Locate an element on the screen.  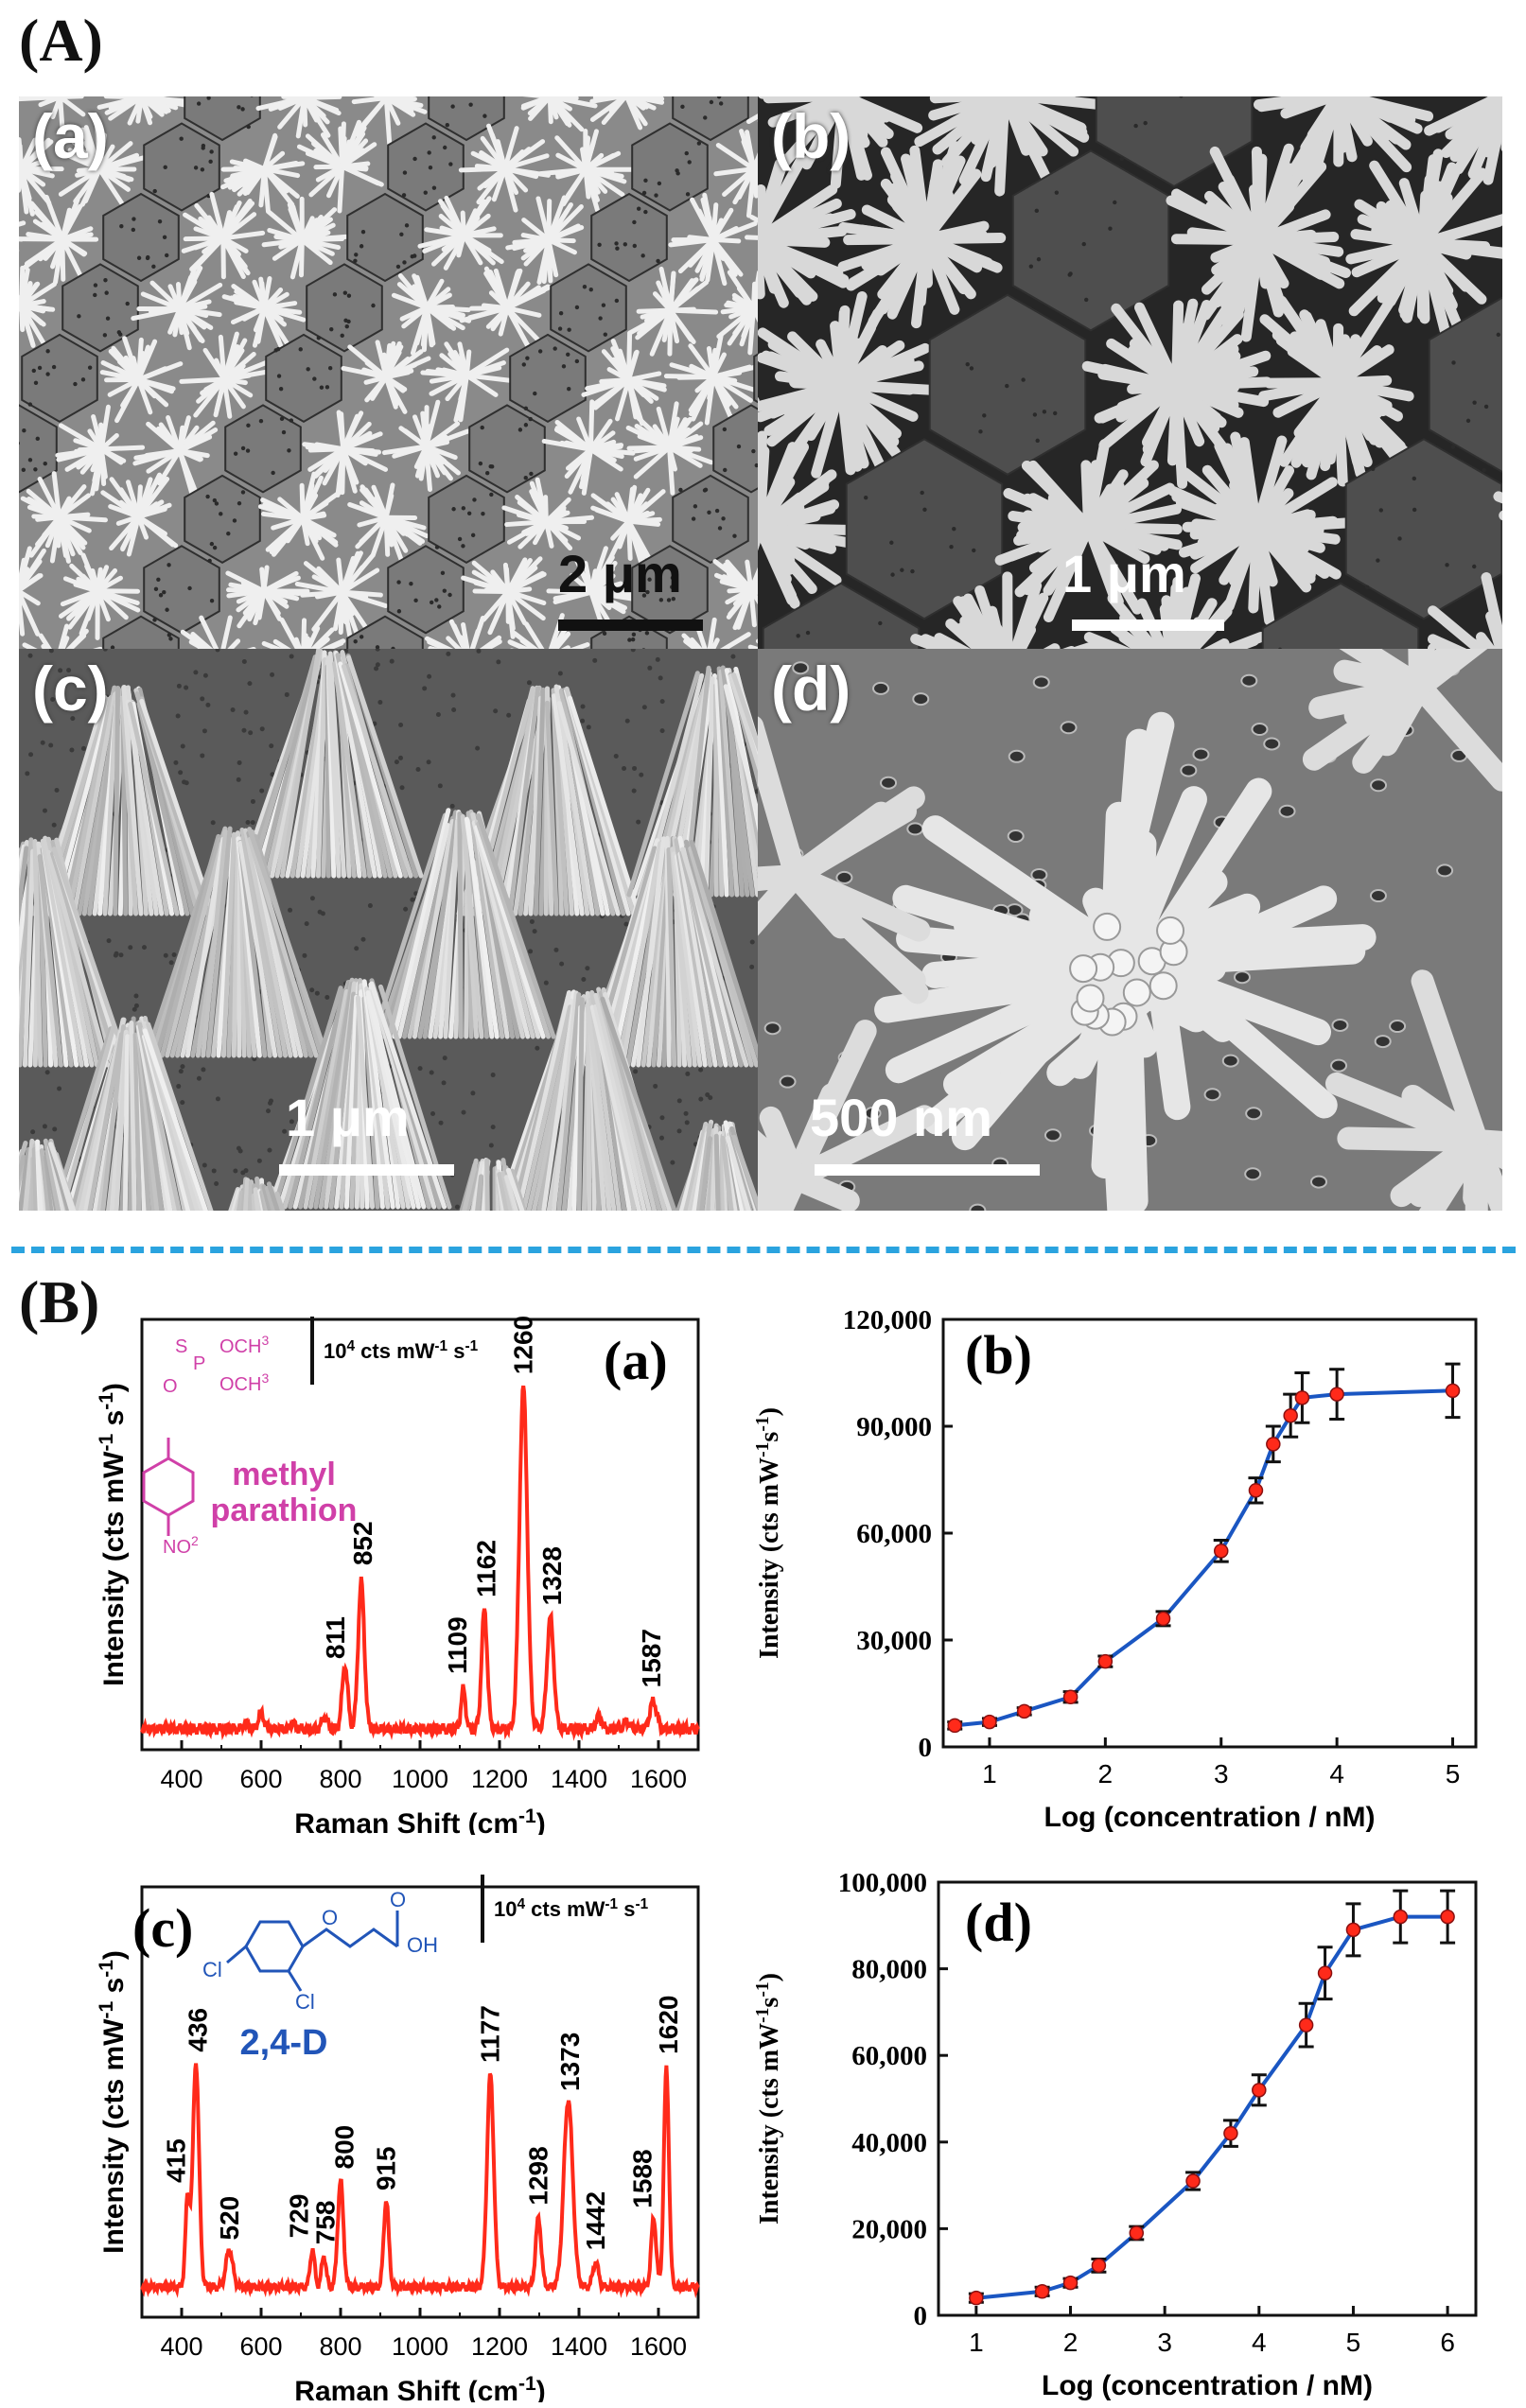
rod-tip is located at coordinates (1090, 999).